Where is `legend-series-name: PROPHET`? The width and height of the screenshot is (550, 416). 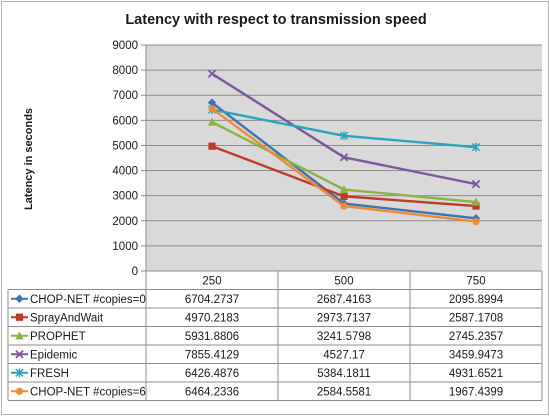 legend-series-name: PROPHET is located at coordinates (58, 337).